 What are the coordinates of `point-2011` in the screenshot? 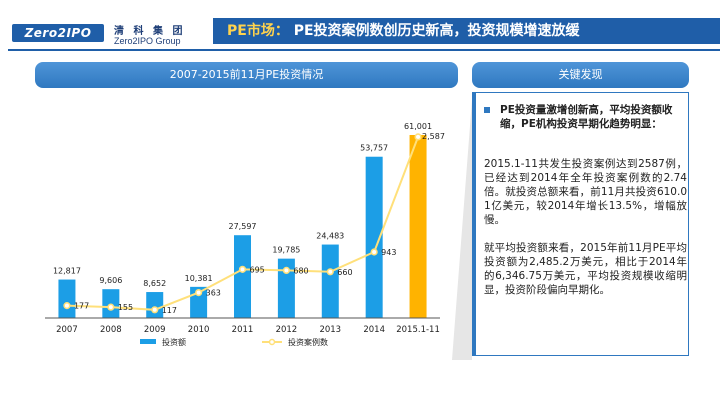 It's located at (242, 269).